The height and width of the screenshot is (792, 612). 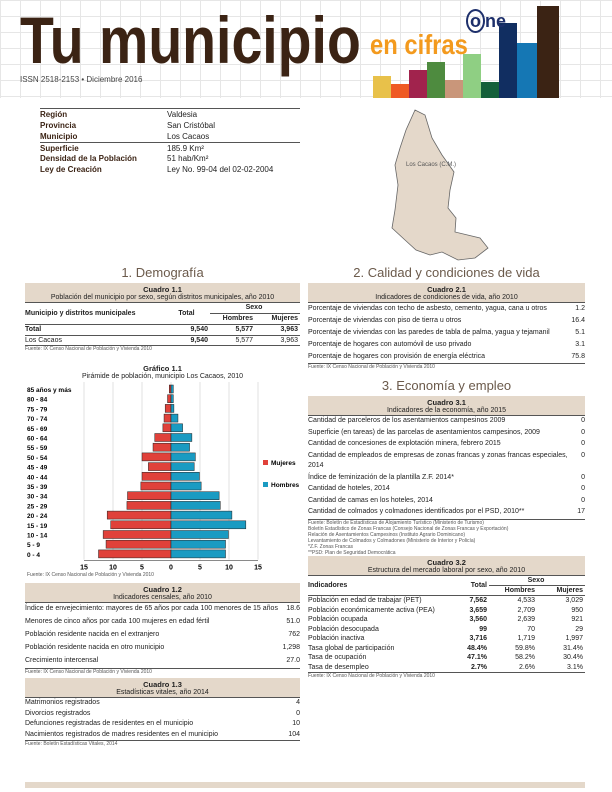 I want to click on age-group-label: 0 - 4, so click(x=33, y=555).